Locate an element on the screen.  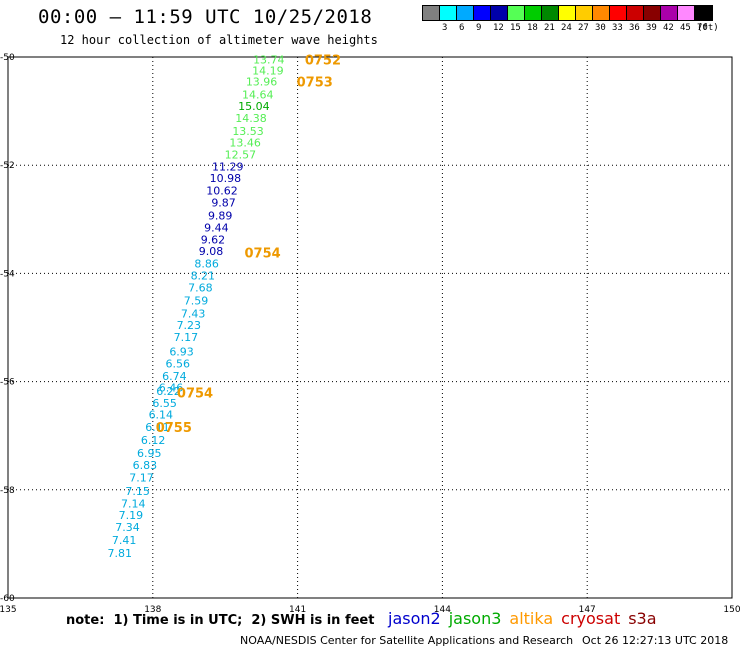
legend-label: 27 is located at coordinates (583, 28).